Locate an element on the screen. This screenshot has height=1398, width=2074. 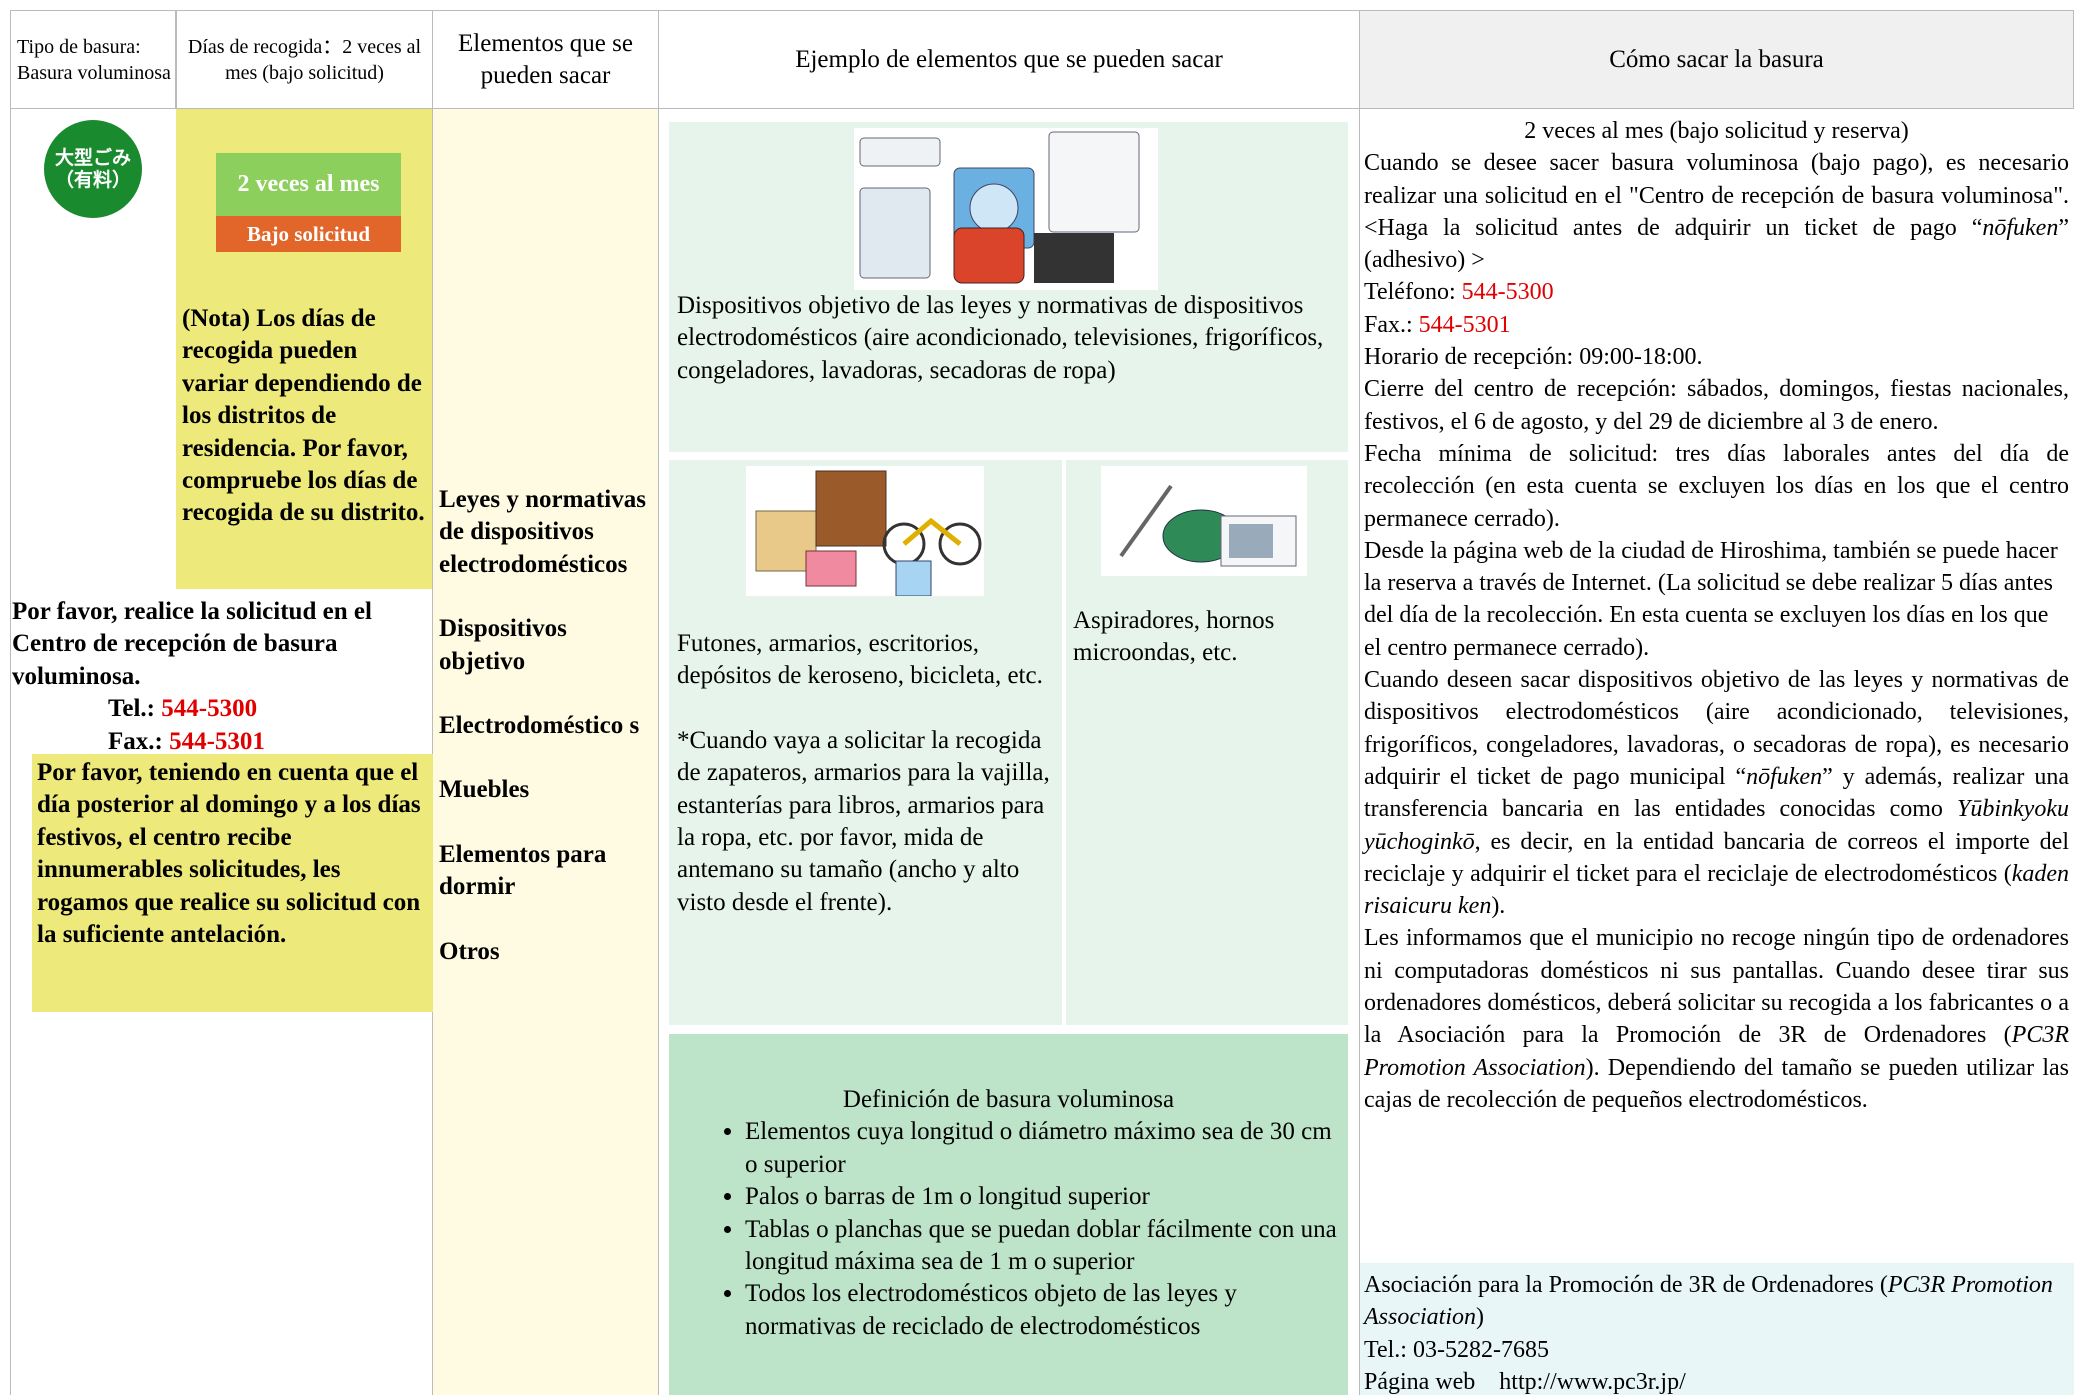
header-text: Elementos que se pueden sacar is located at coordinates (545, 59).